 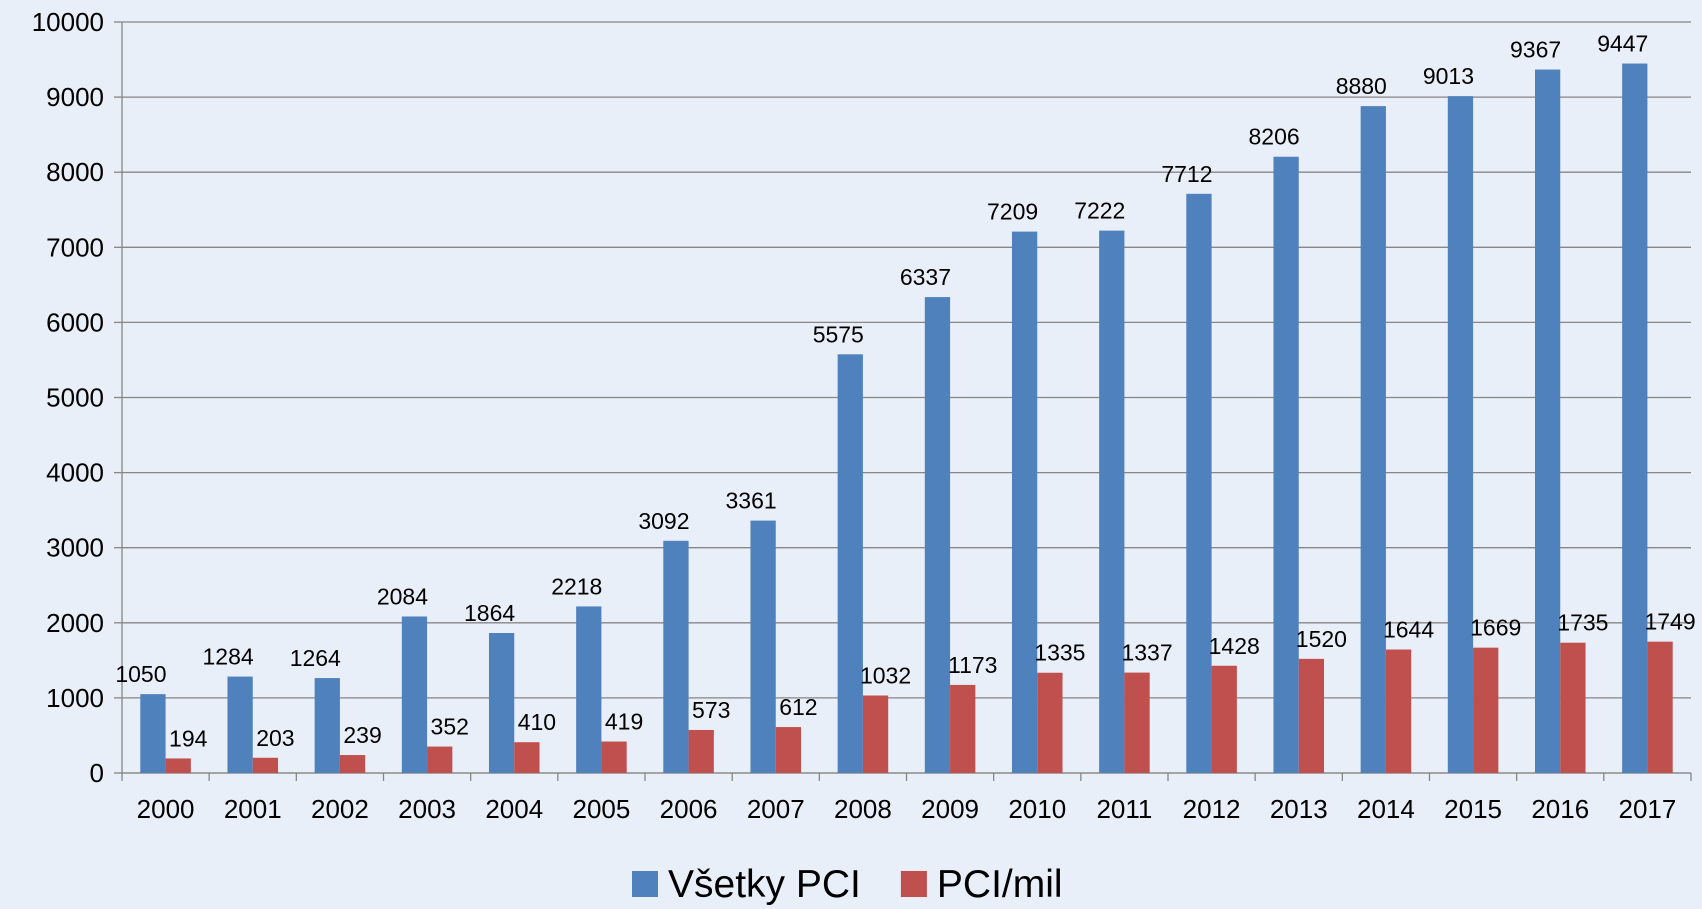 I want to click on data-label: 1520, so click(x=1321, y=639).